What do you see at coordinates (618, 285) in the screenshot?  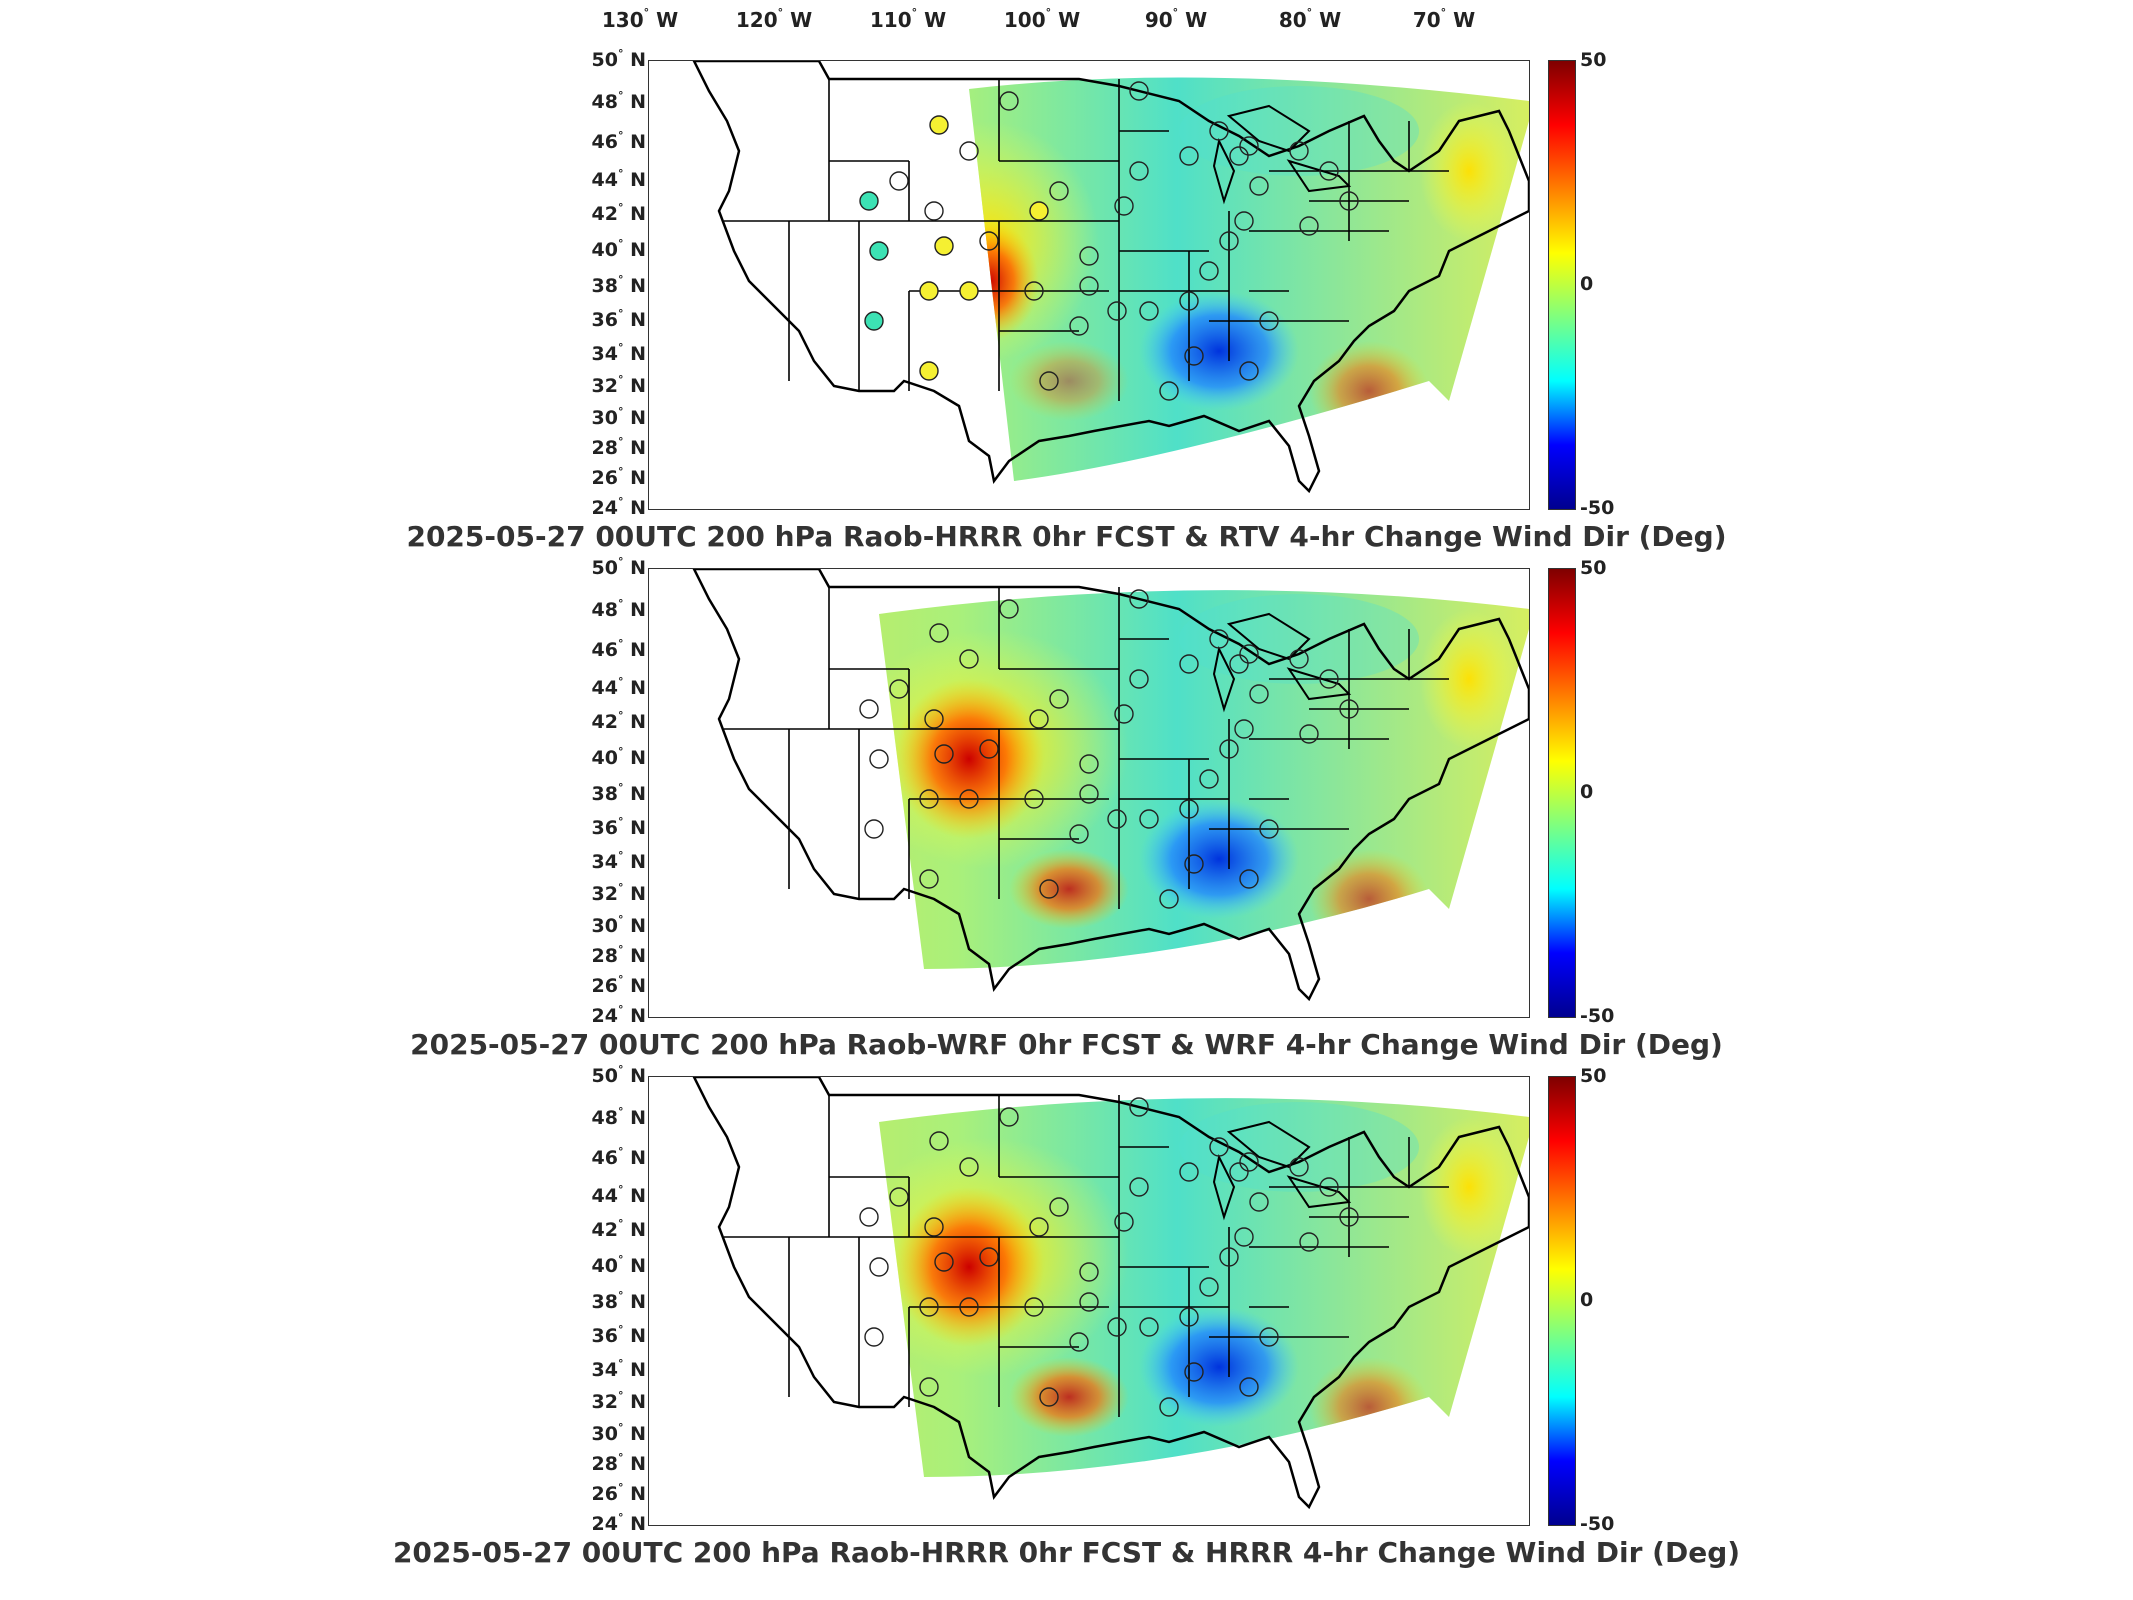 I see `lat-label: 38° N` at bounding box center [618, 285].